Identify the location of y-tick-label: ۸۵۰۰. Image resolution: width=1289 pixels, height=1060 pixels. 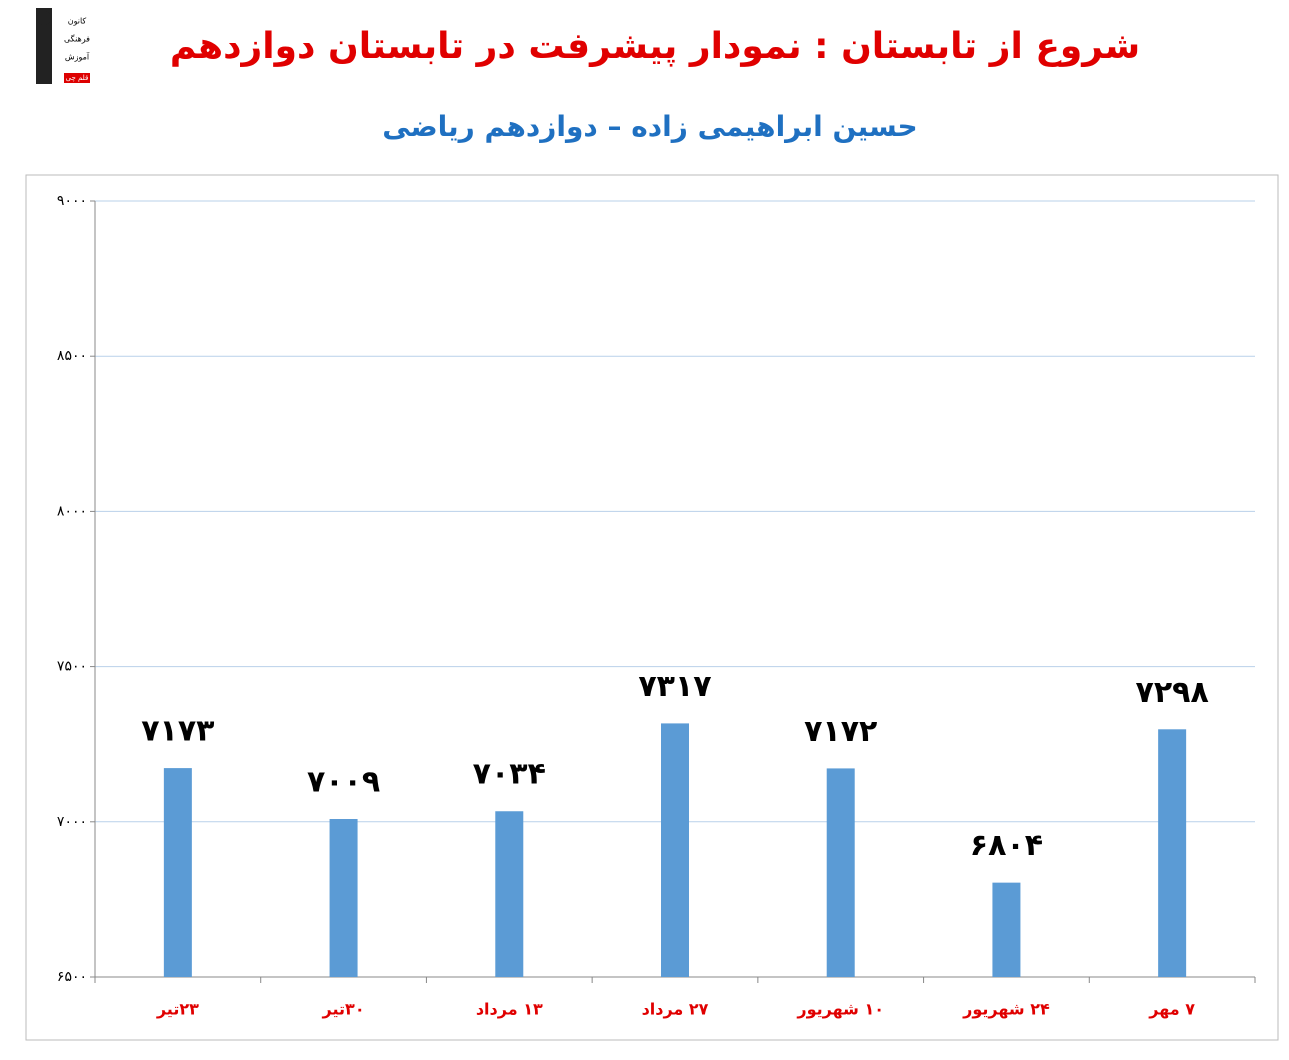
(72, 356).